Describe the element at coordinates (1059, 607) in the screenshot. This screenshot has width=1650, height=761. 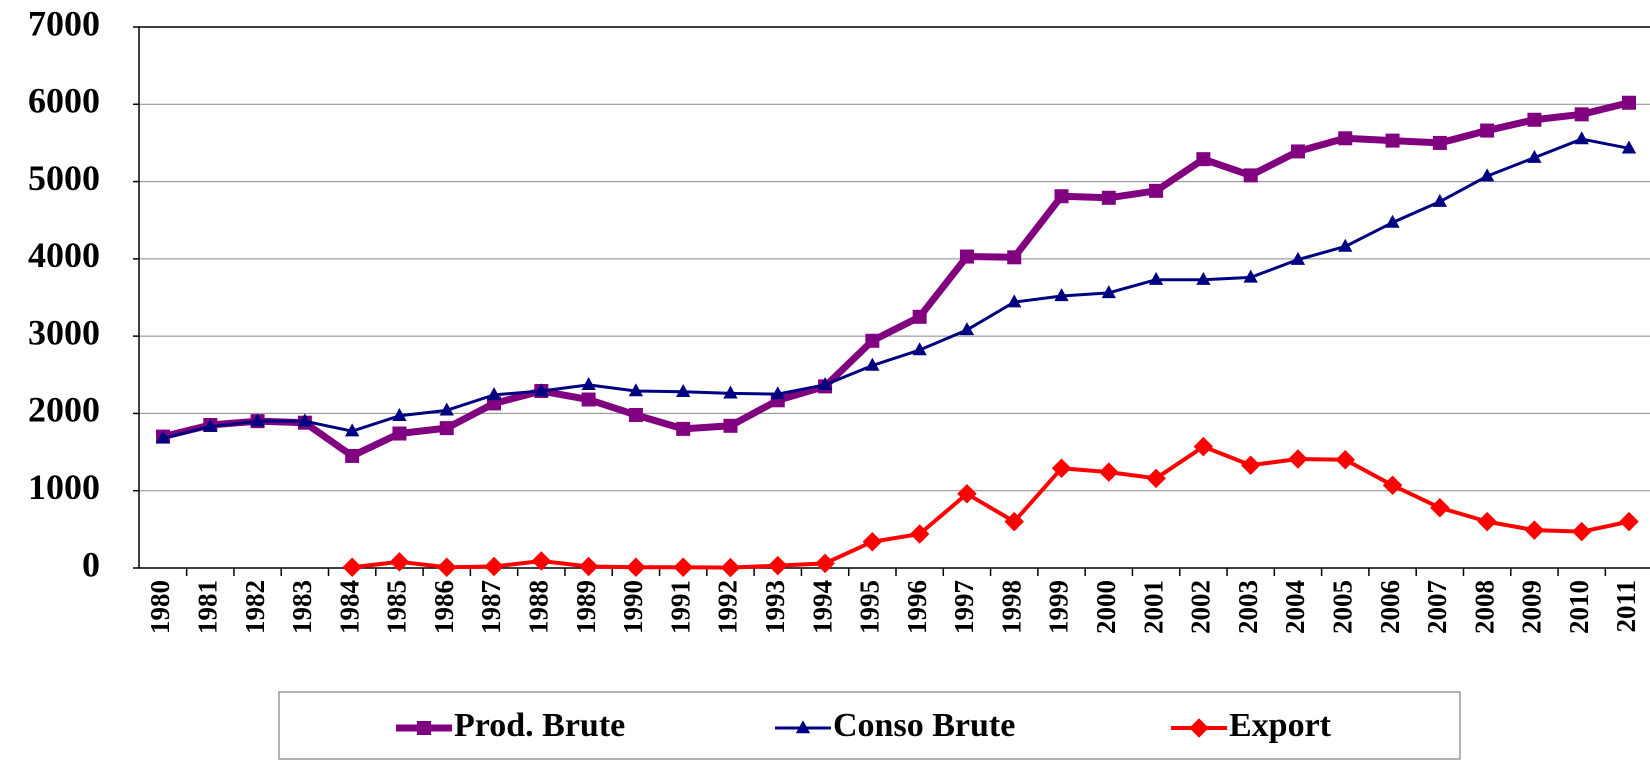
I see `x-tick-label: 1999` at that location.